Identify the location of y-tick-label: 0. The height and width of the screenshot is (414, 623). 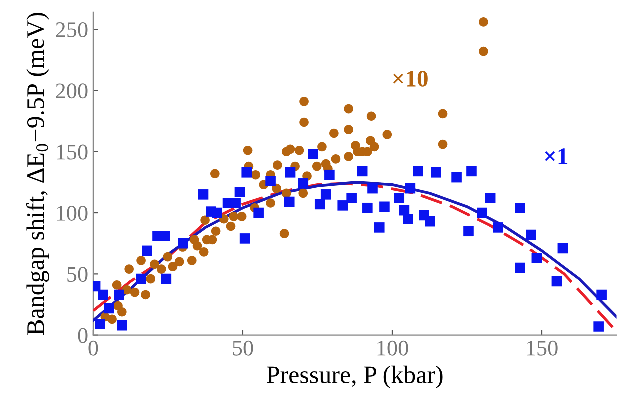
(83, 336).